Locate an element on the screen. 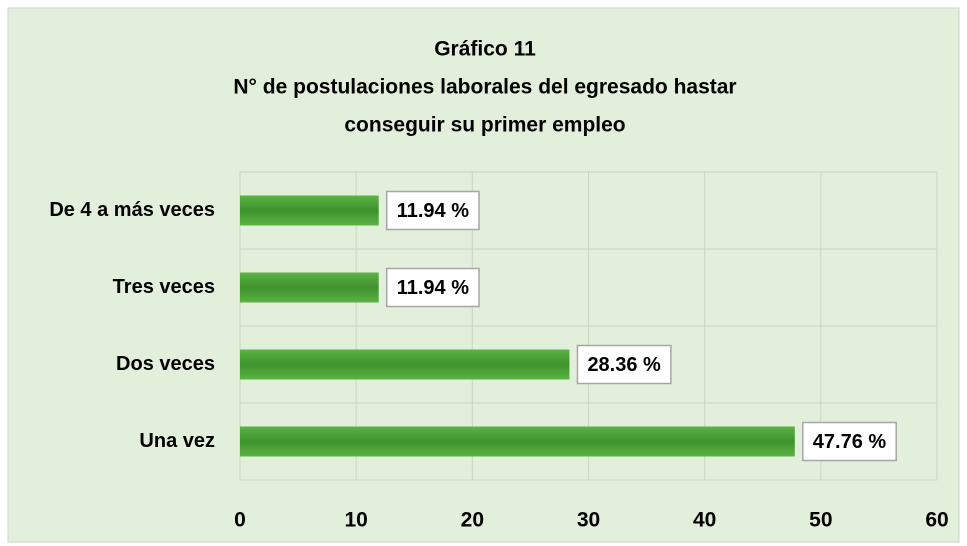 This screenshot has height=546, width=967. chart-title: Gráfico 11 is located at coordinates (485, 49).